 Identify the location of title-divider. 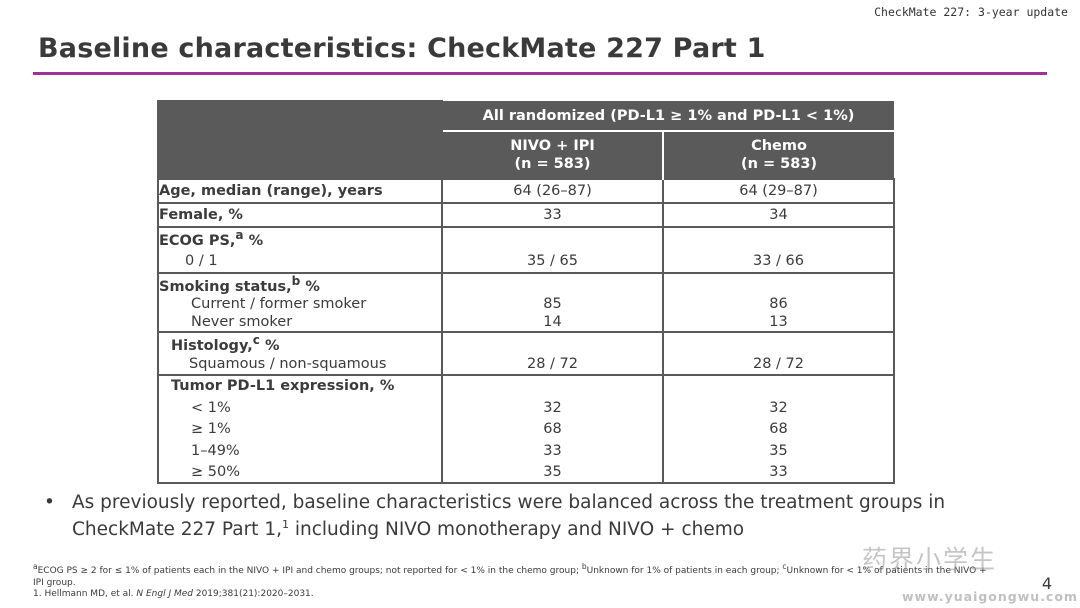
(540, 73).